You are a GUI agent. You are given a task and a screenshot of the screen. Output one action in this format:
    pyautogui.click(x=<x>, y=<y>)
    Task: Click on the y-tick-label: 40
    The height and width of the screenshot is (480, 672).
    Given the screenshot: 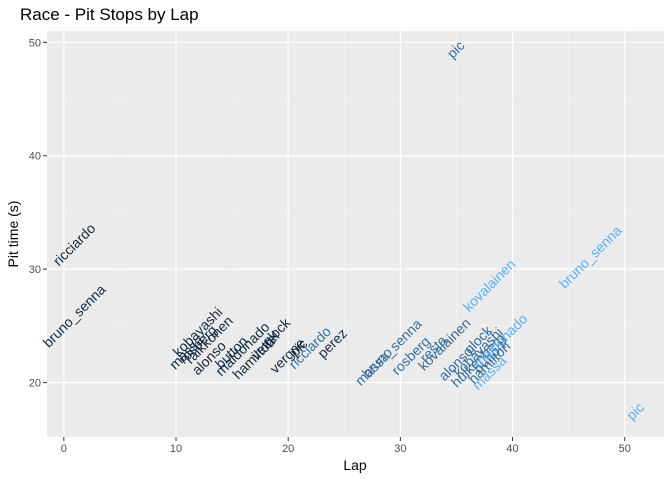 What is the action you would take?
    pyautogui.click(x=35, y=157)
    